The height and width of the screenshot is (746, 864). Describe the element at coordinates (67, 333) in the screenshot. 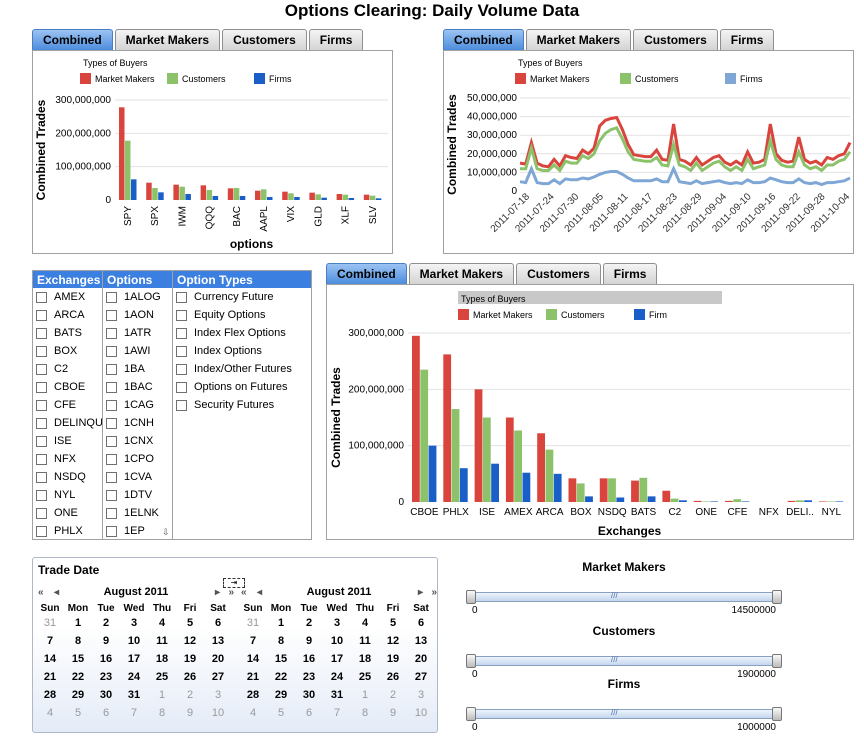

I see `exchange-item: BATS` at that location.